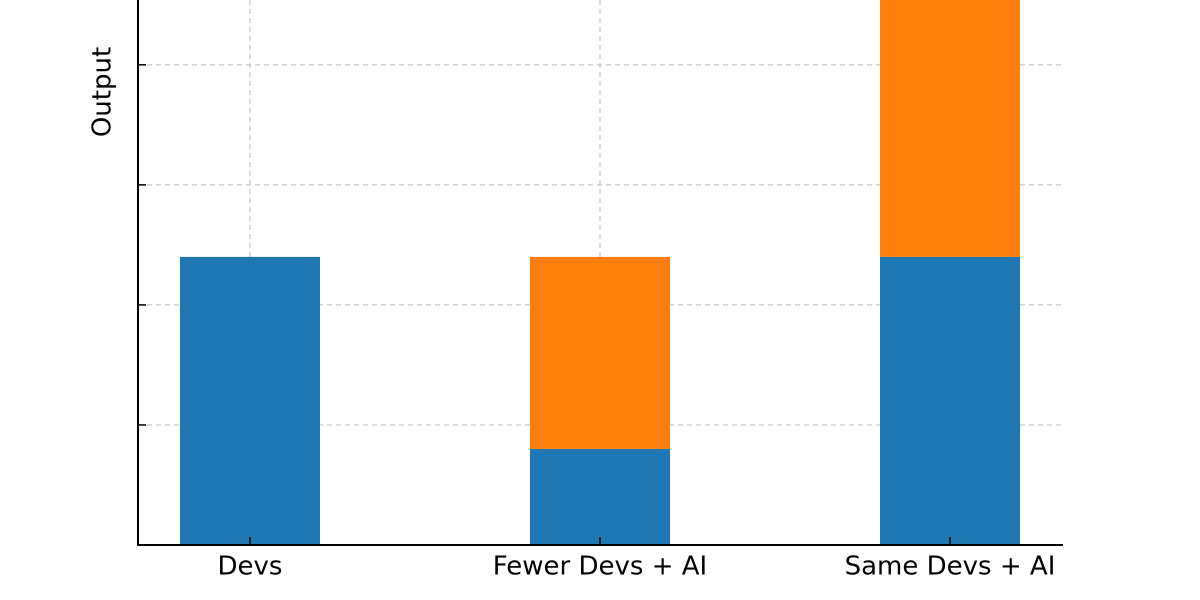  What do you see at coordinates (950, 567) in the screenshot?
I see `x-tick-label: Same Devs + AI` at bounding box center [950, 567].